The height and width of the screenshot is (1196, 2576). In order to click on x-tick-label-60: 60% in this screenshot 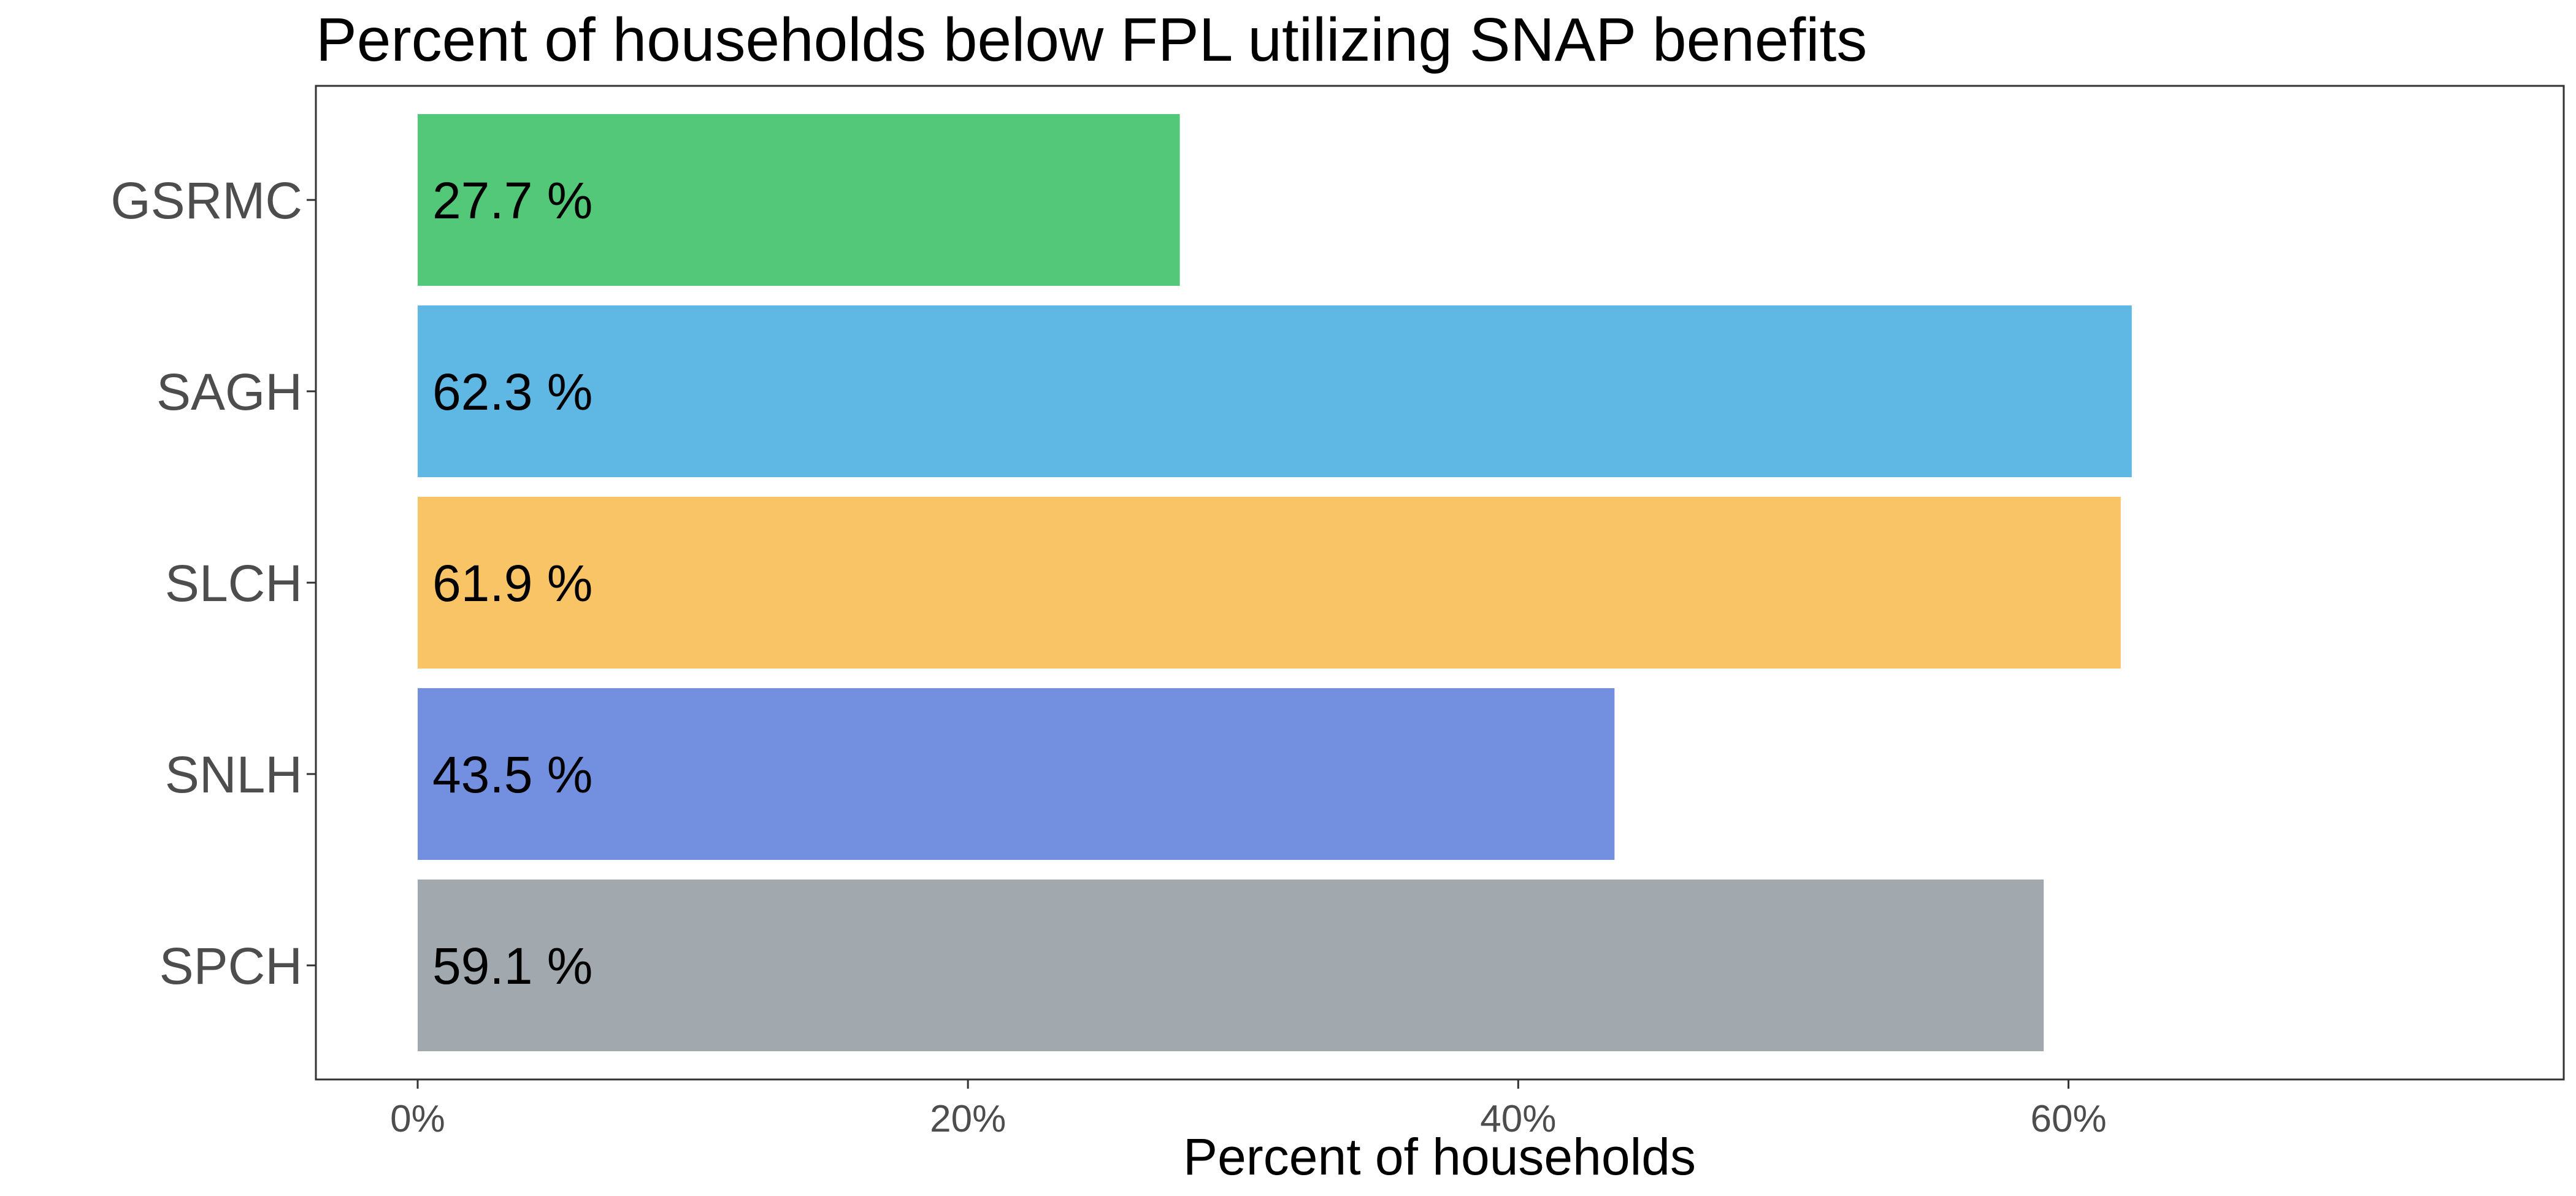, I will do `click(2068, 1119)`.